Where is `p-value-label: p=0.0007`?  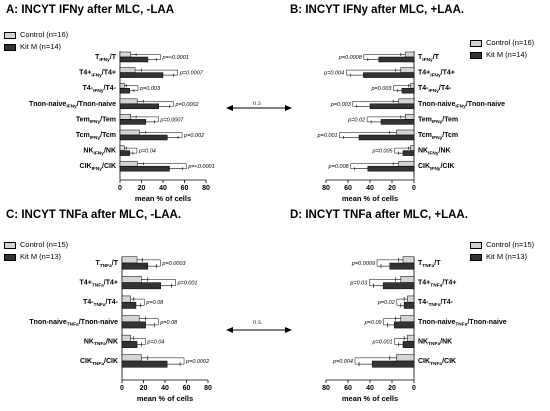
p-value-label: p=0.0007 is located at coordinates (191, 74).